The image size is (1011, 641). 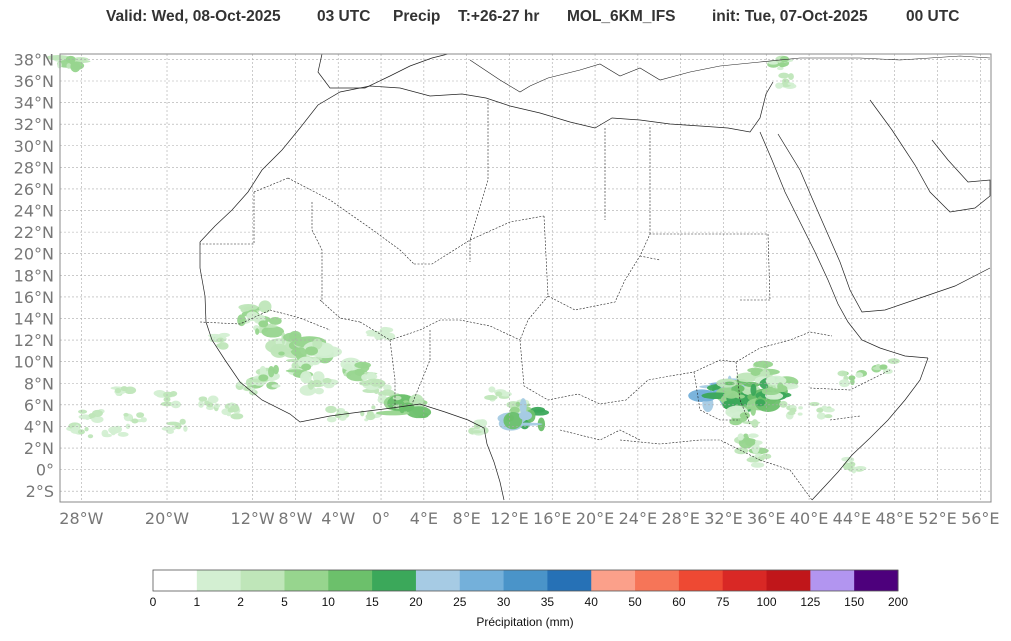 I want to click on latitude-label: 12°N, so click(x=34, y=340).